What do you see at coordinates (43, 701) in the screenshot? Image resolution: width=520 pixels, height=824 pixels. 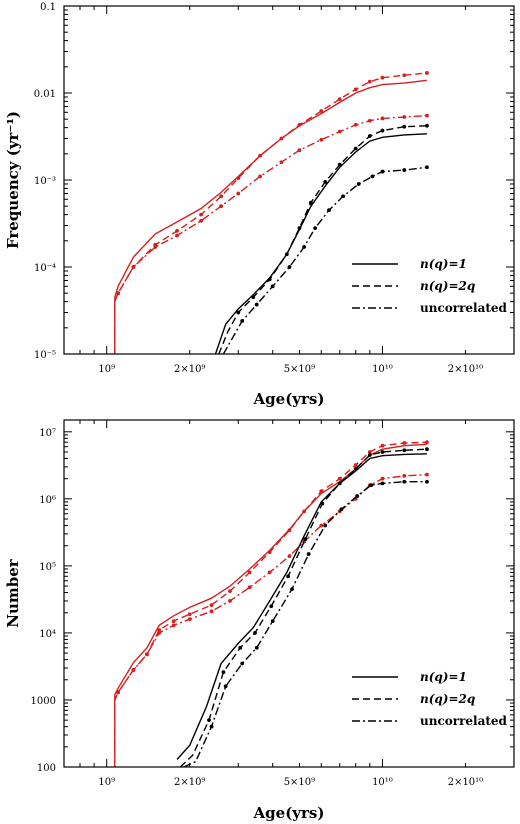 I see `y-tick-label: 1000` at bounding box center [43, 701].